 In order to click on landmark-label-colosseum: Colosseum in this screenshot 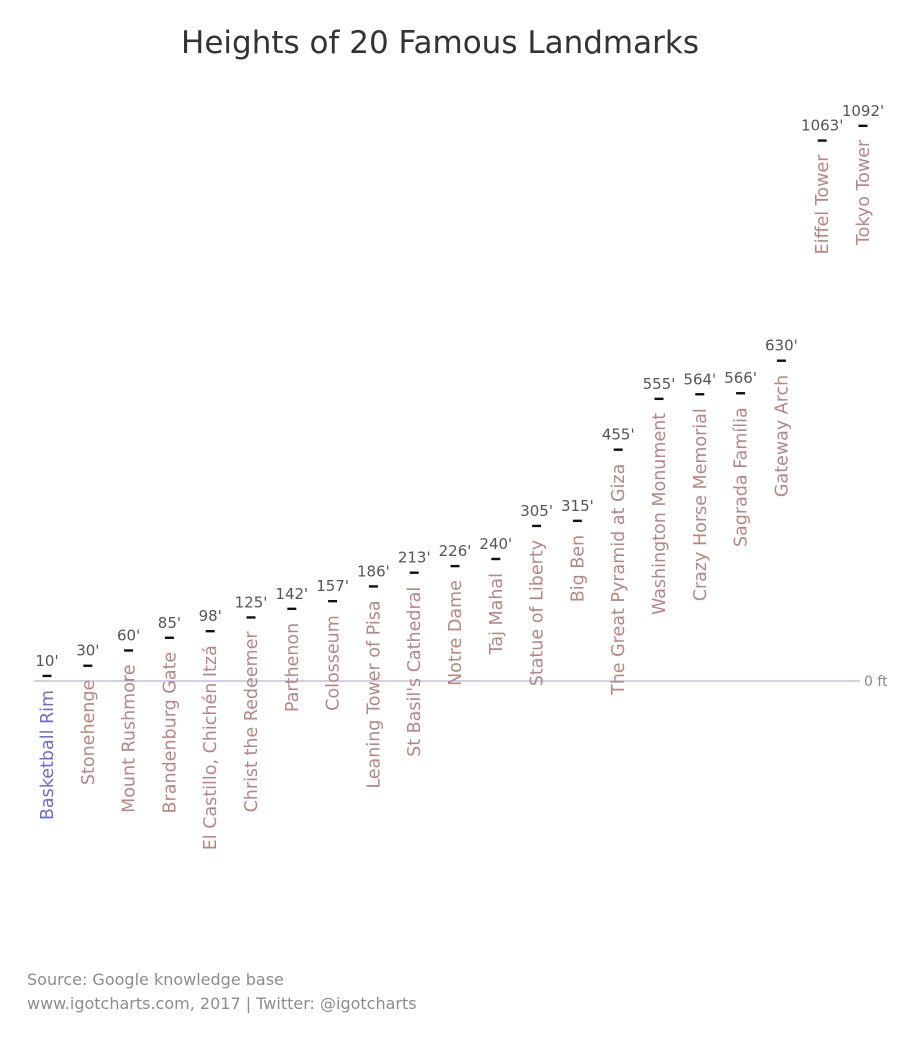, I will do `click(334, 663)`.